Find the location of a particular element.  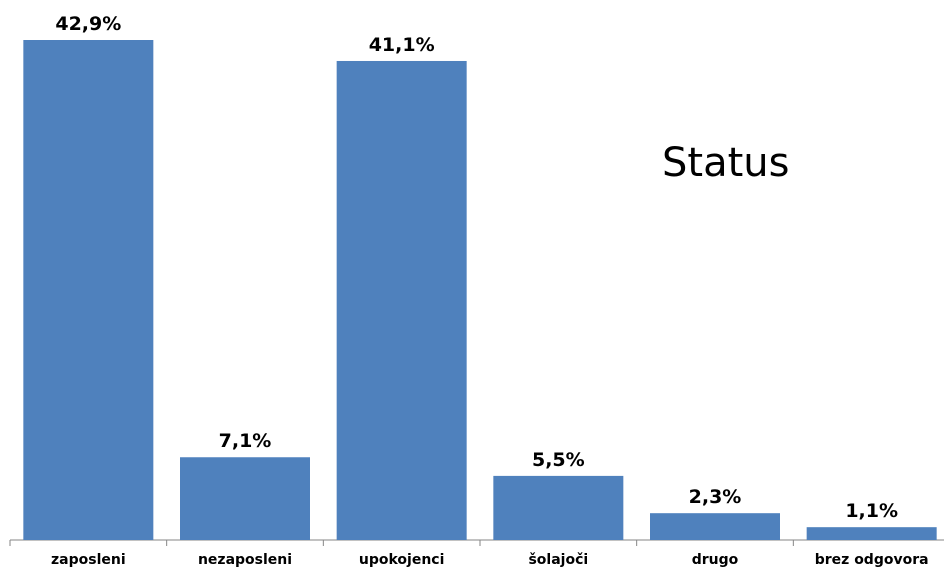

x-tick-label: drugo is located at coordinates (715, 560).